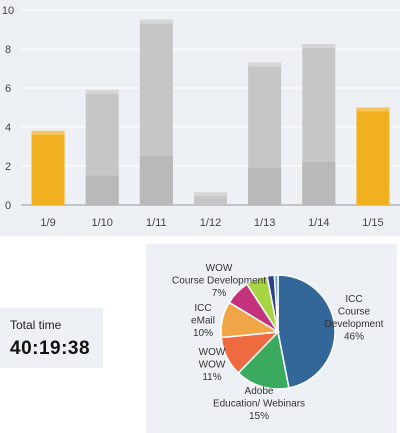 This screenshot has width=400, height=433. What do you see at coordinates (8, 206) in the screenshot?
I see `y-tick-label: 0` at bounding box center [8, 206].